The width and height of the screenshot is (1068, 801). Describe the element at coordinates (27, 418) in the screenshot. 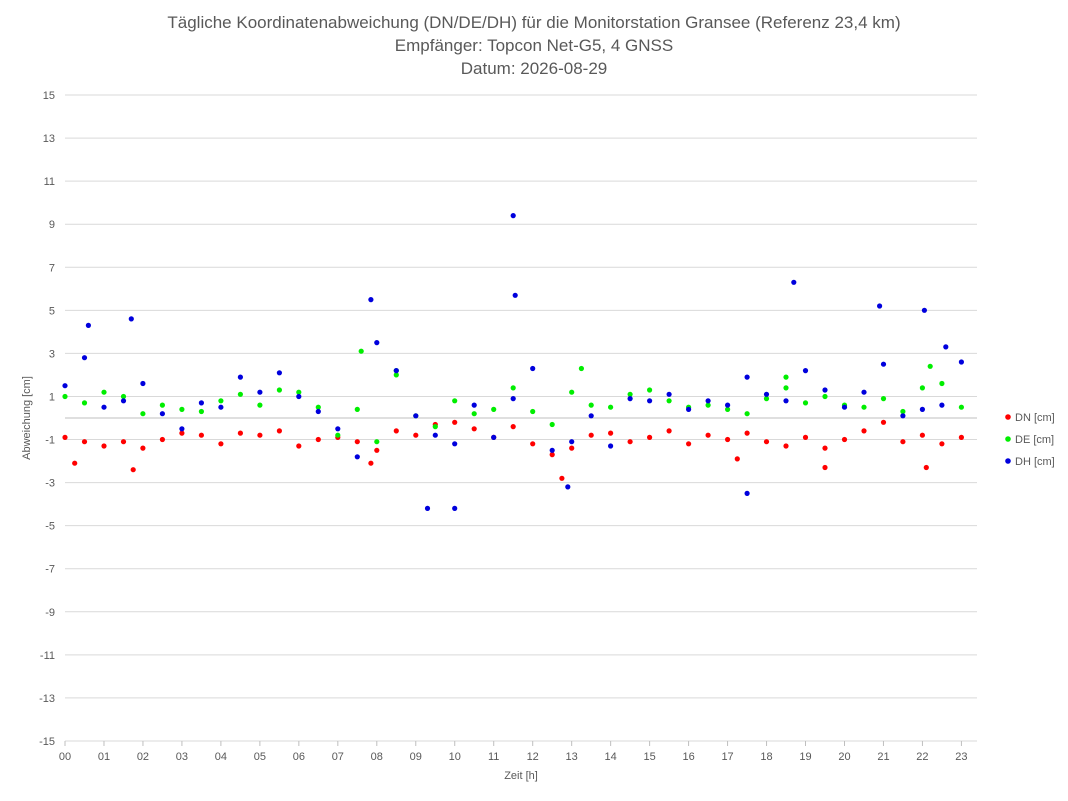

I see `y-axis-title: Abweichung [cm]` at that location.